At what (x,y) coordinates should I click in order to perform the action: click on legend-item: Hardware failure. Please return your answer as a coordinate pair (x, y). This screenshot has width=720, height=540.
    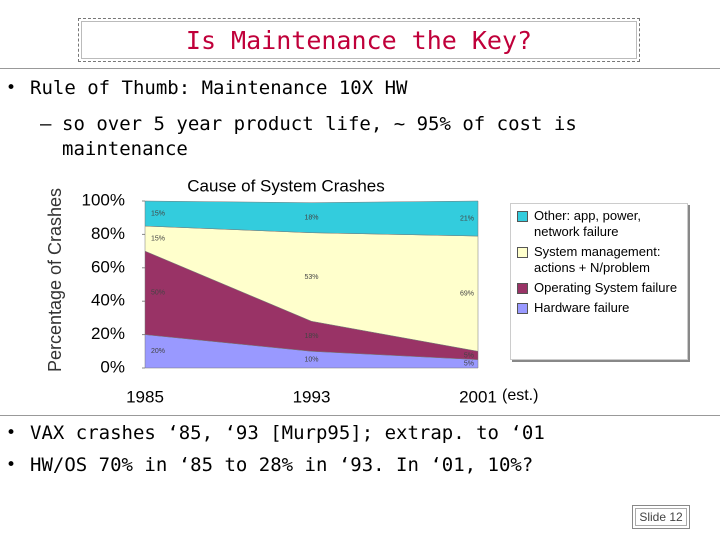
    Looking at the image, I should click on (599, 308).